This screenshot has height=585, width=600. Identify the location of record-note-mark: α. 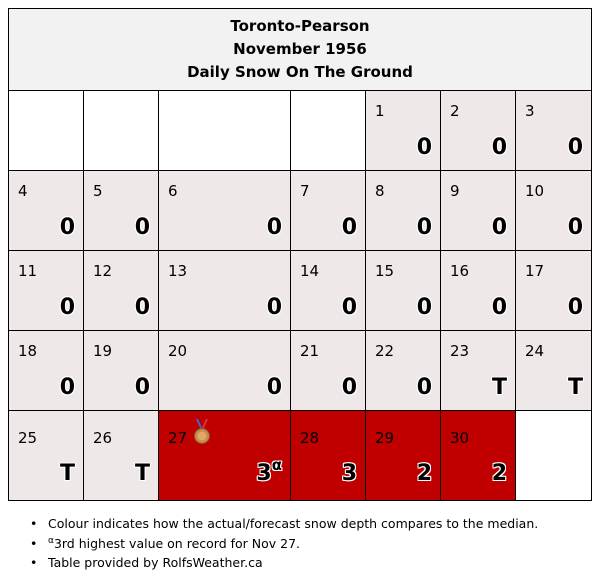
(276, 464).